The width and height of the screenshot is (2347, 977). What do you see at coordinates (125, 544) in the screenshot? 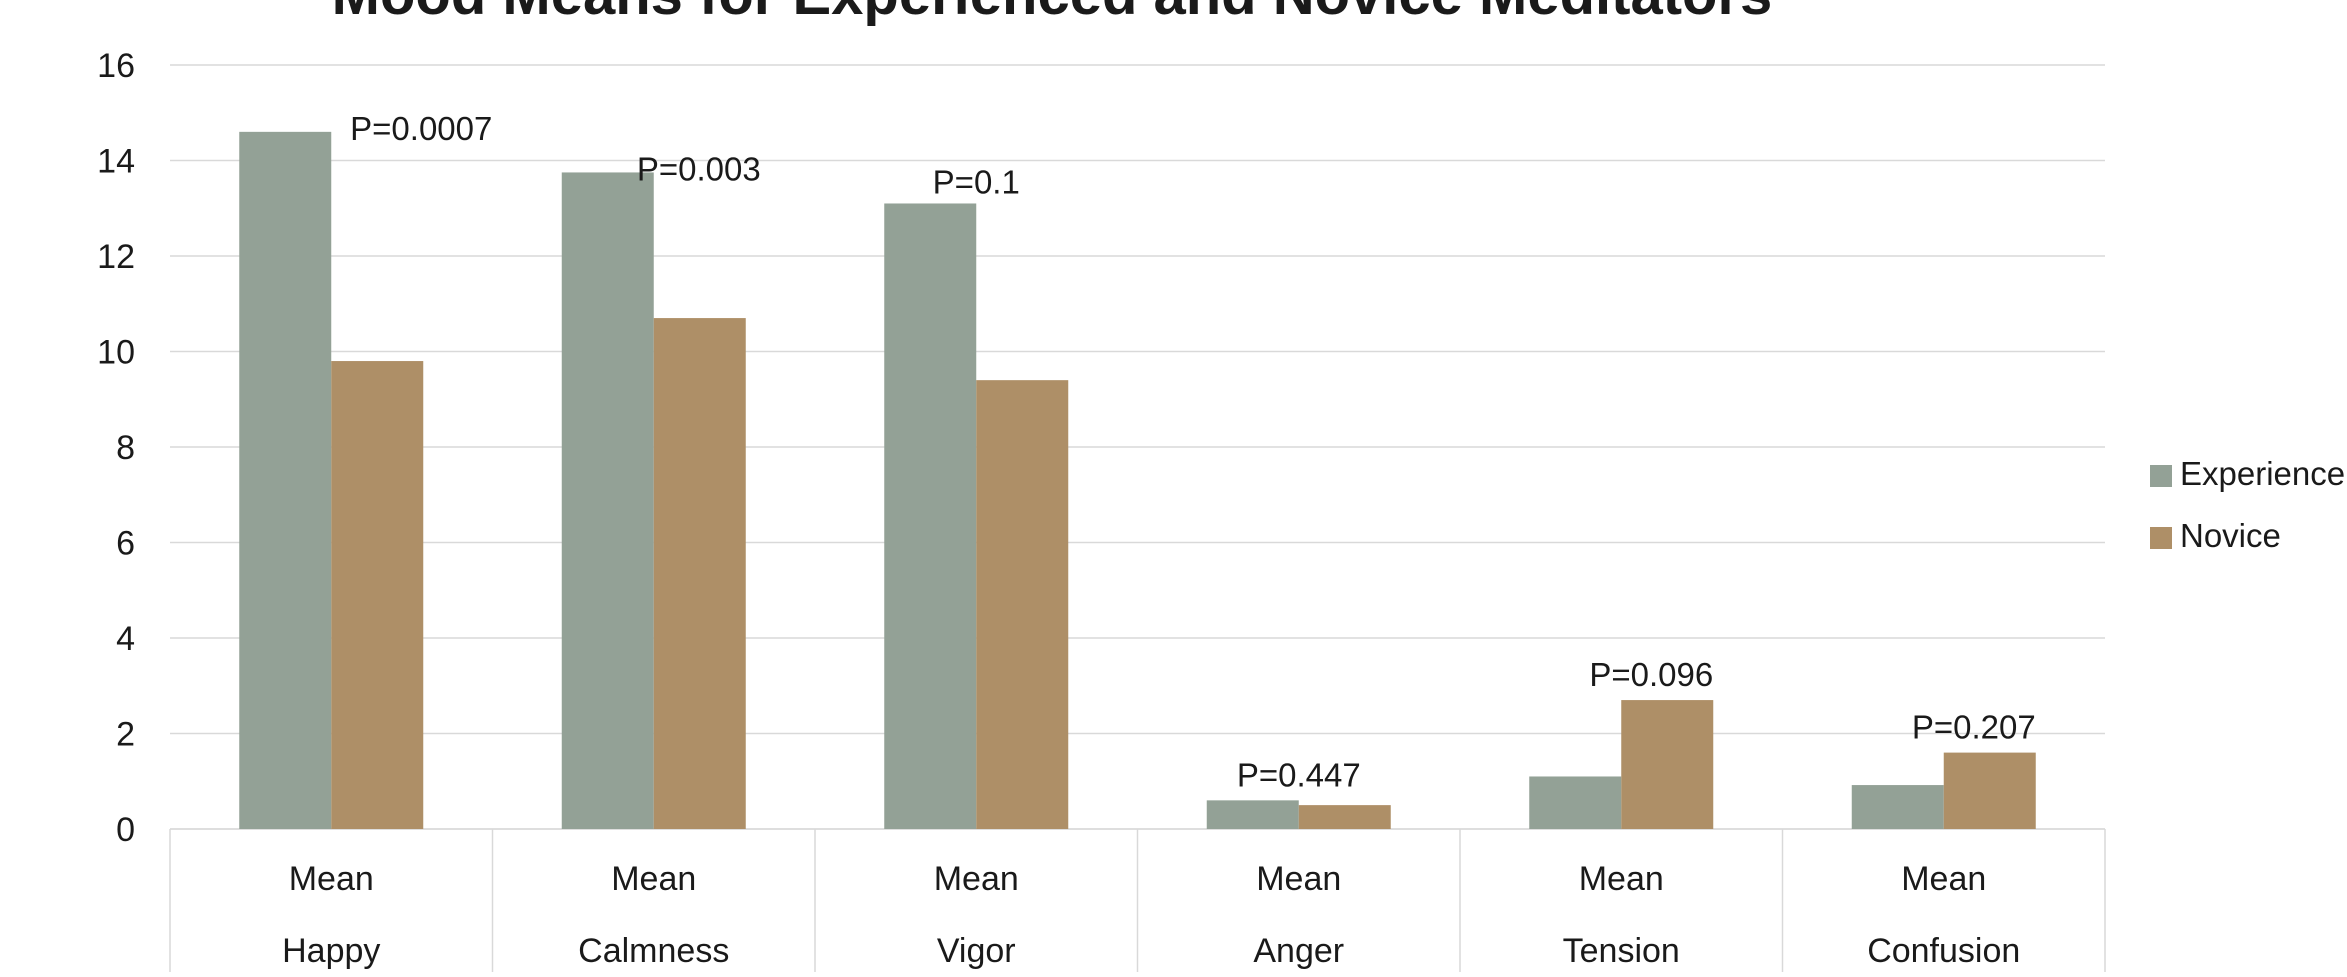
I see `y-tick-label: 6` at bounding box center [125, 544].